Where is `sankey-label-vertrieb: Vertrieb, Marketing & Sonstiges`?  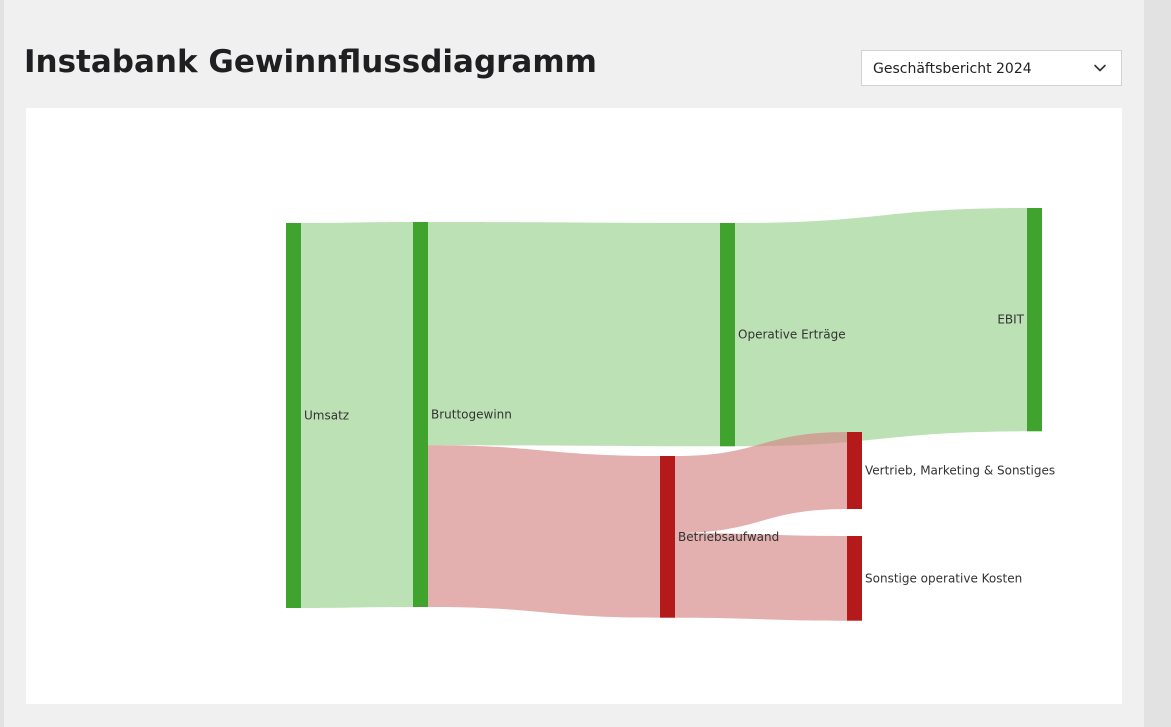
sankey-label-vertrieb: Vertrieb, Marketing & Sonstiges is located at coordinates (960, 471).